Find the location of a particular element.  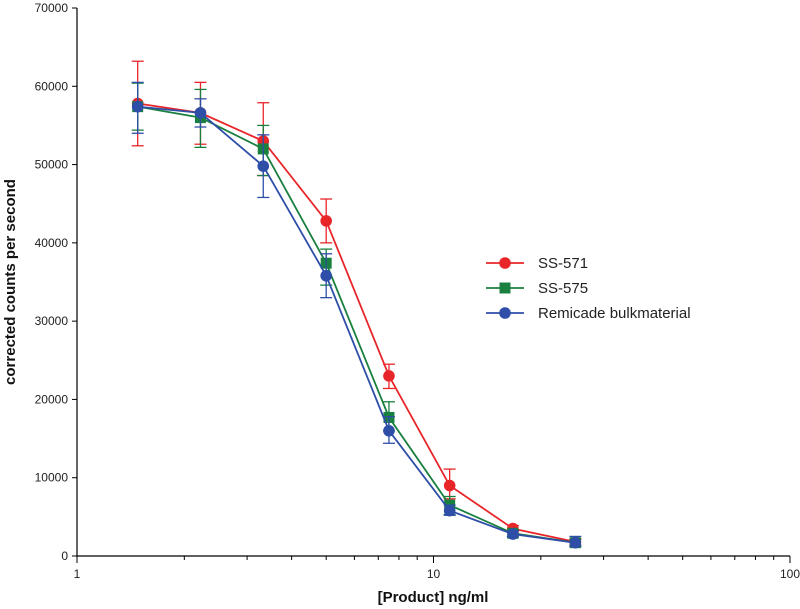

y-axis-title: corrected counts per second is located at coordinates (10, 282).